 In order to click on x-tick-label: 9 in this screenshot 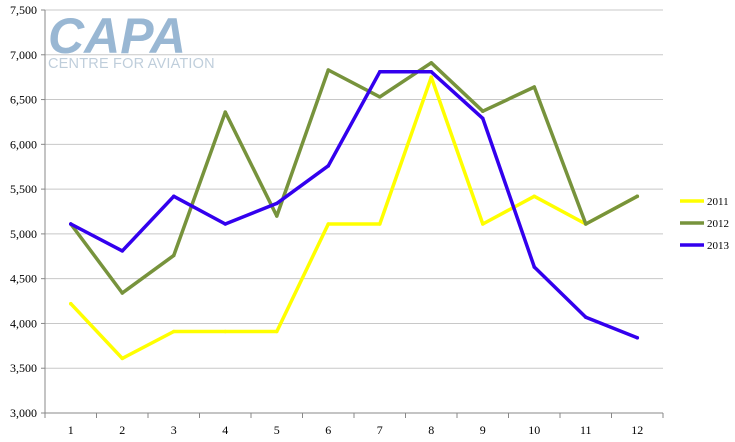, I will do `click(483, 430)`.